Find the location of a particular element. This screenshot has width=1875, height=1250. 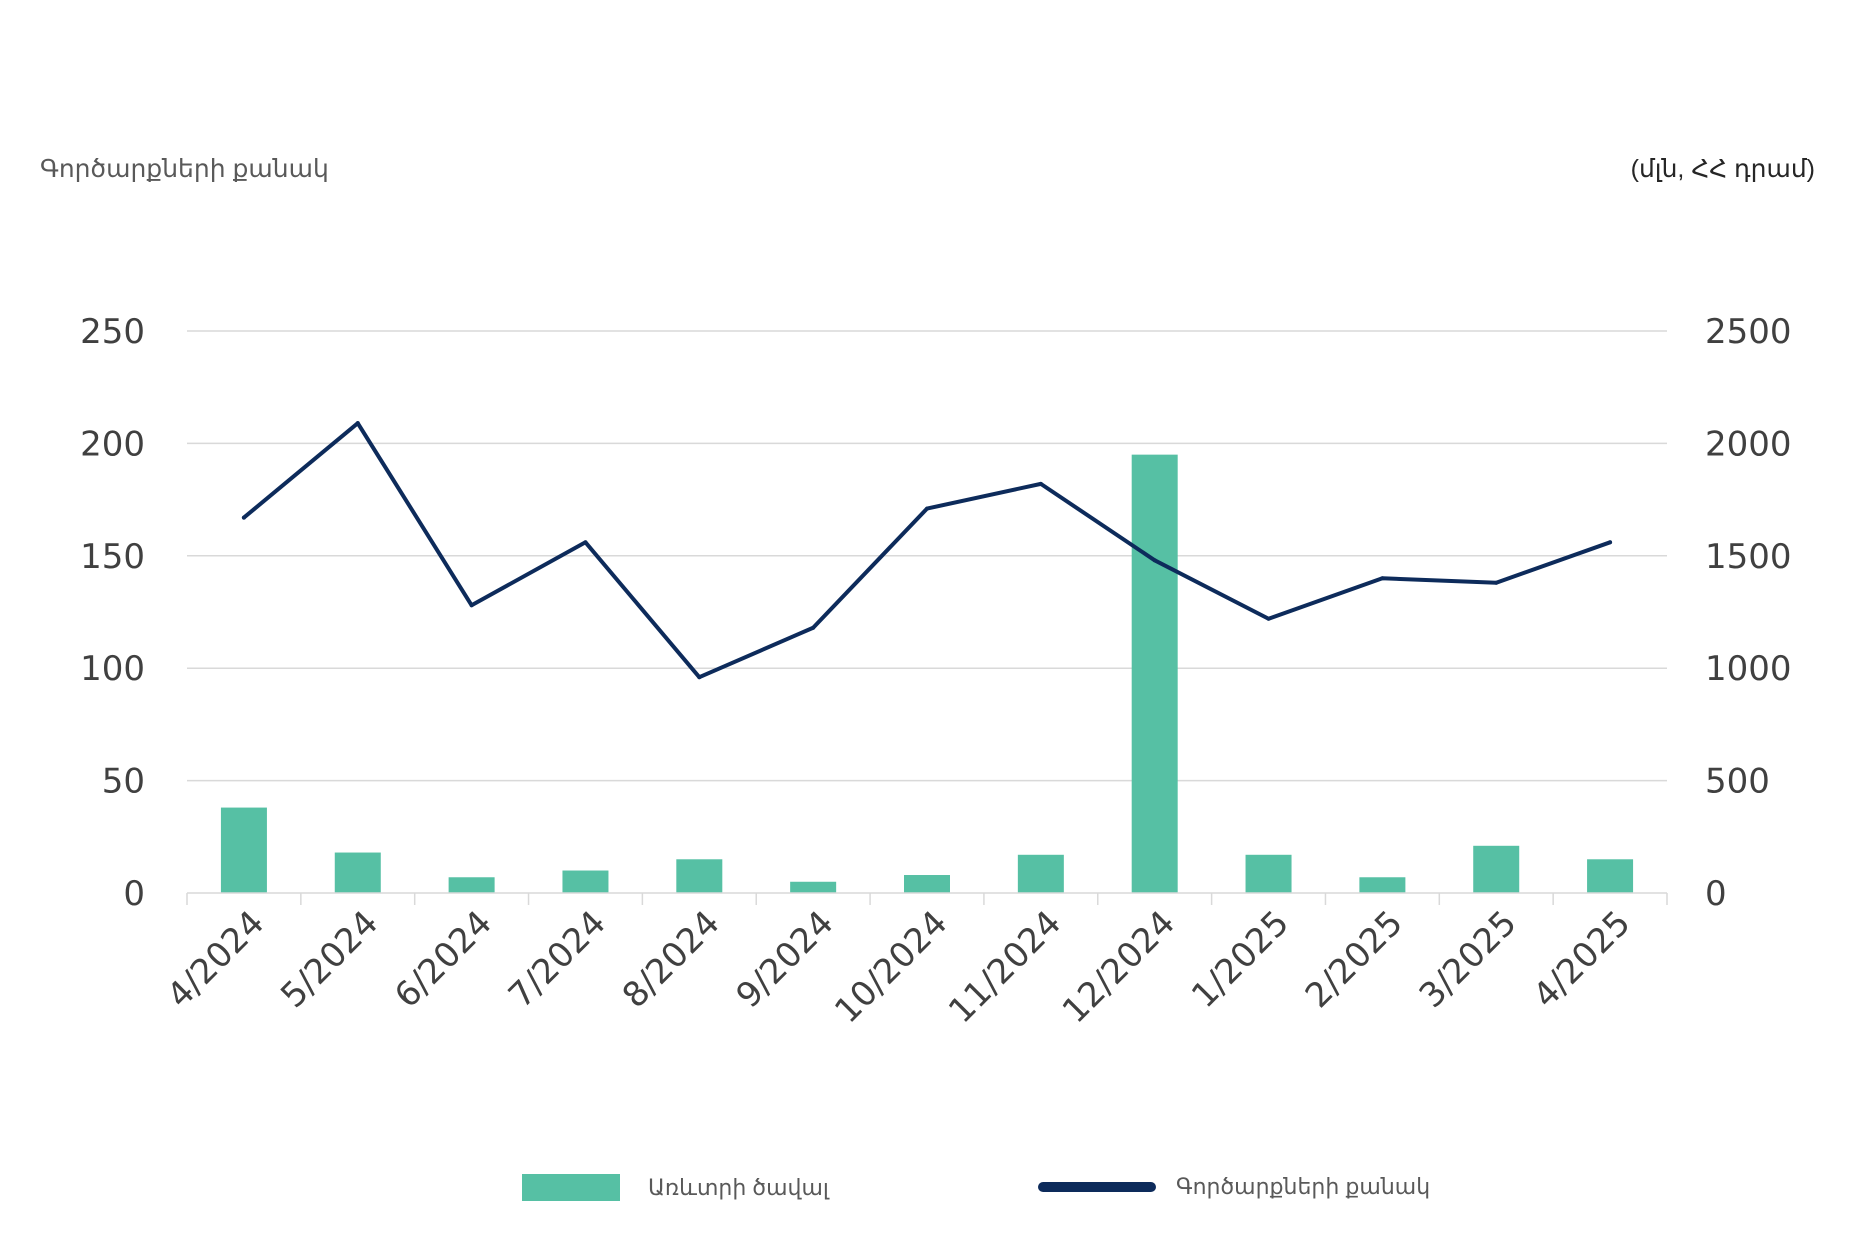

bar-4/2025 is located at coordinates (1610, 876).